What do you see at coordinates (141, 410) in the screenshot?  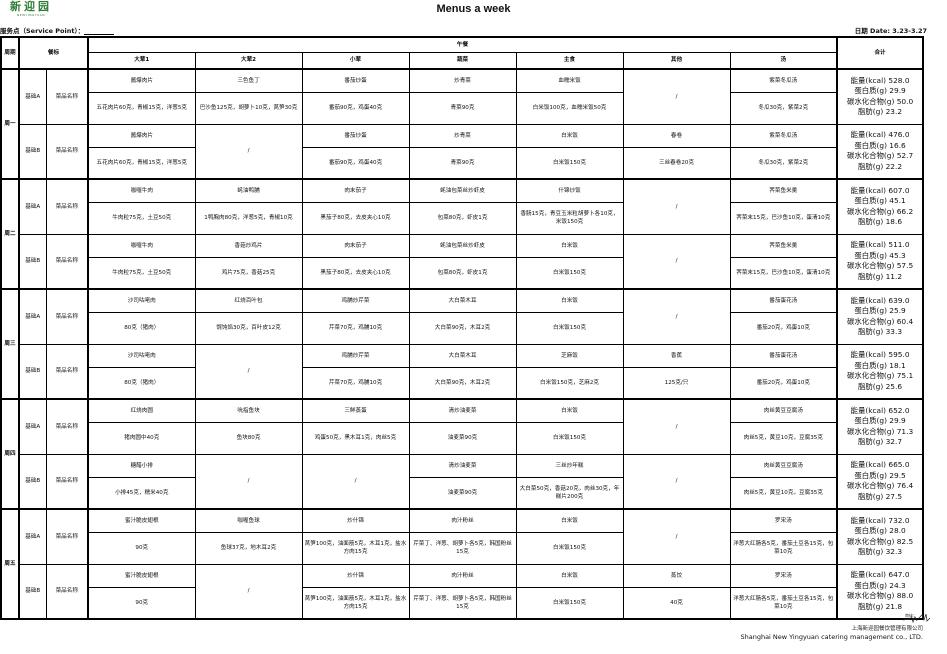 I see `dish-name: 红烧肉圆` at bounding box center [141, 410].